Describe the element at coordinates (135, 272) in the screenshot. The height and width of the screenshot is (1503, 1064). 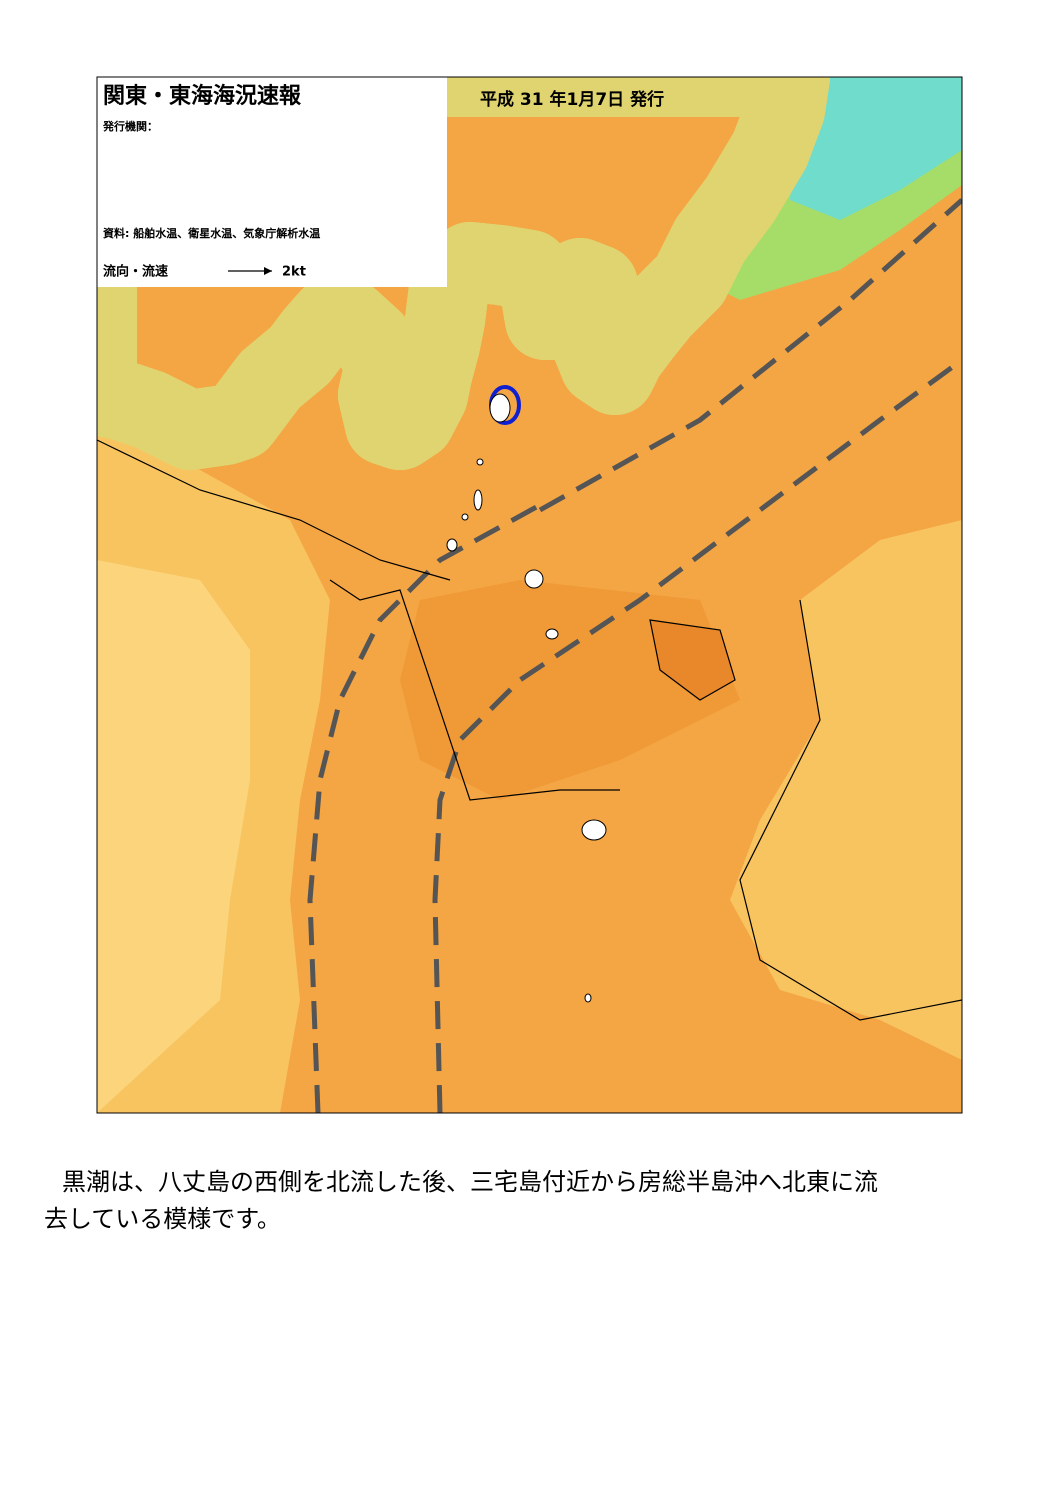
I see `legend-label: 流向・流速` at that location.